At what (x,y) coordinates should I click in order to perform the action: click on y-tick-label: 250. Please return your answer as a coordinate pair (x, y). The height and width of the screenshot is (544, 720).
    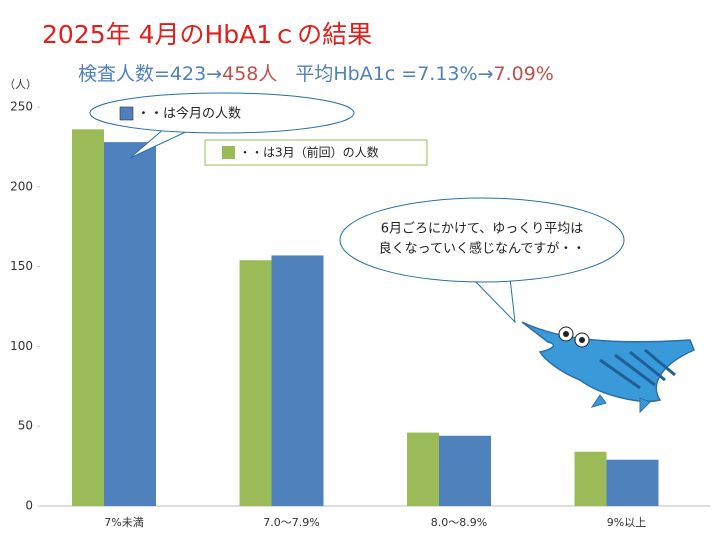
    Looking at the image, I should click on (21, 107).